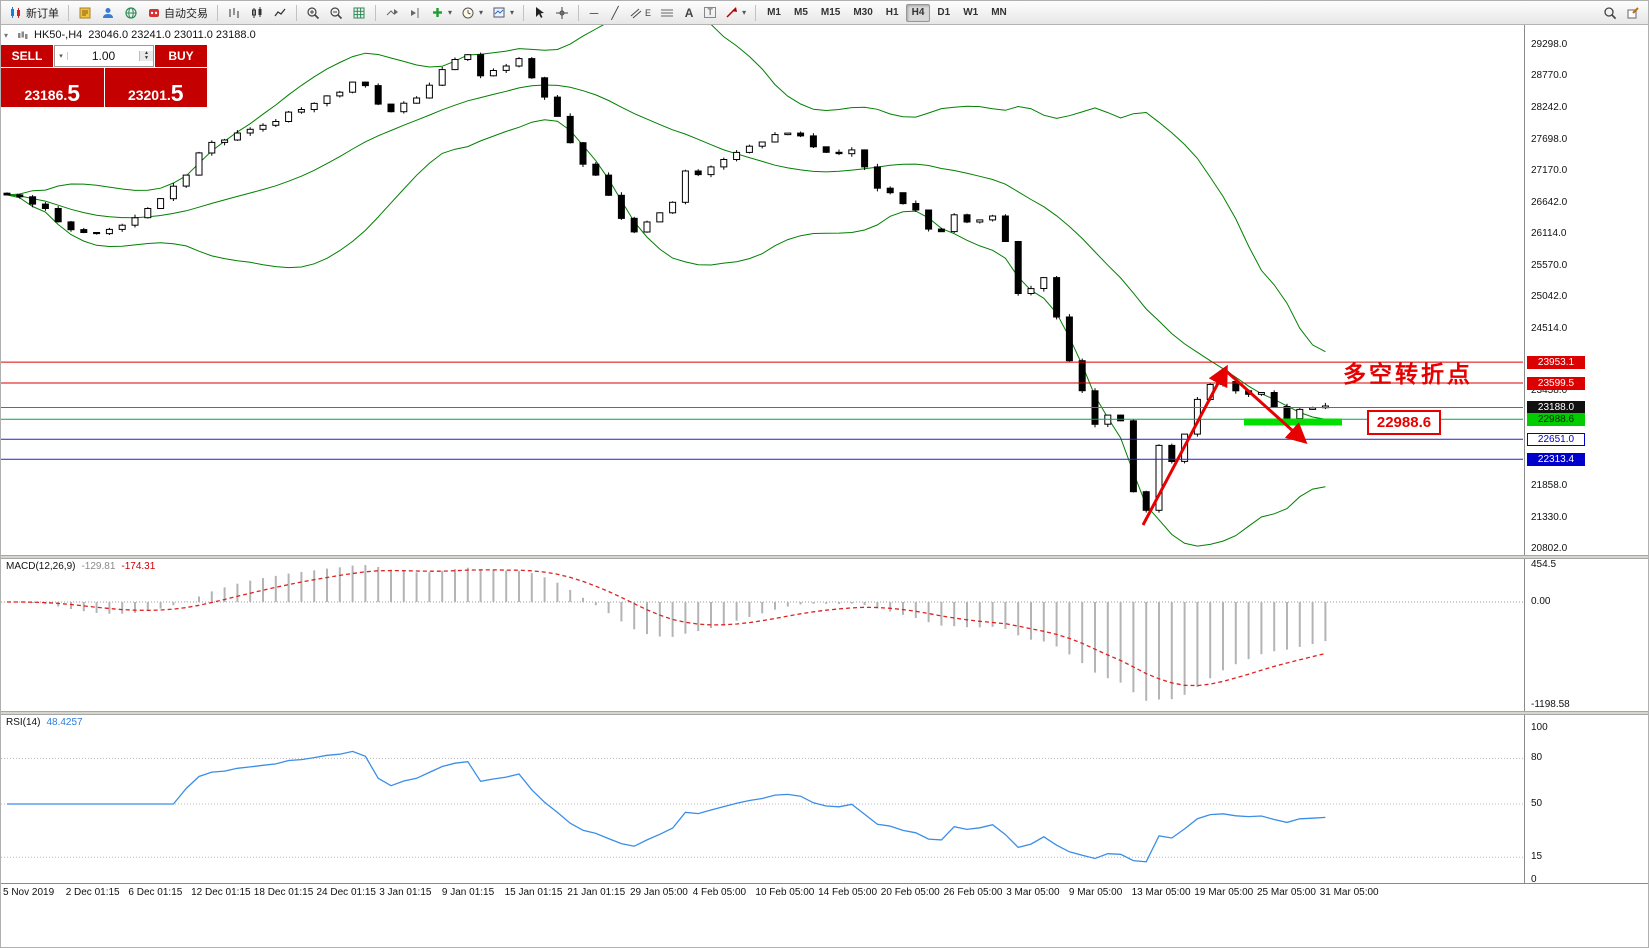  Describe the element at coordinates (594, 13) in the screenshot. I see `hline-tool-button: ─` at that location.